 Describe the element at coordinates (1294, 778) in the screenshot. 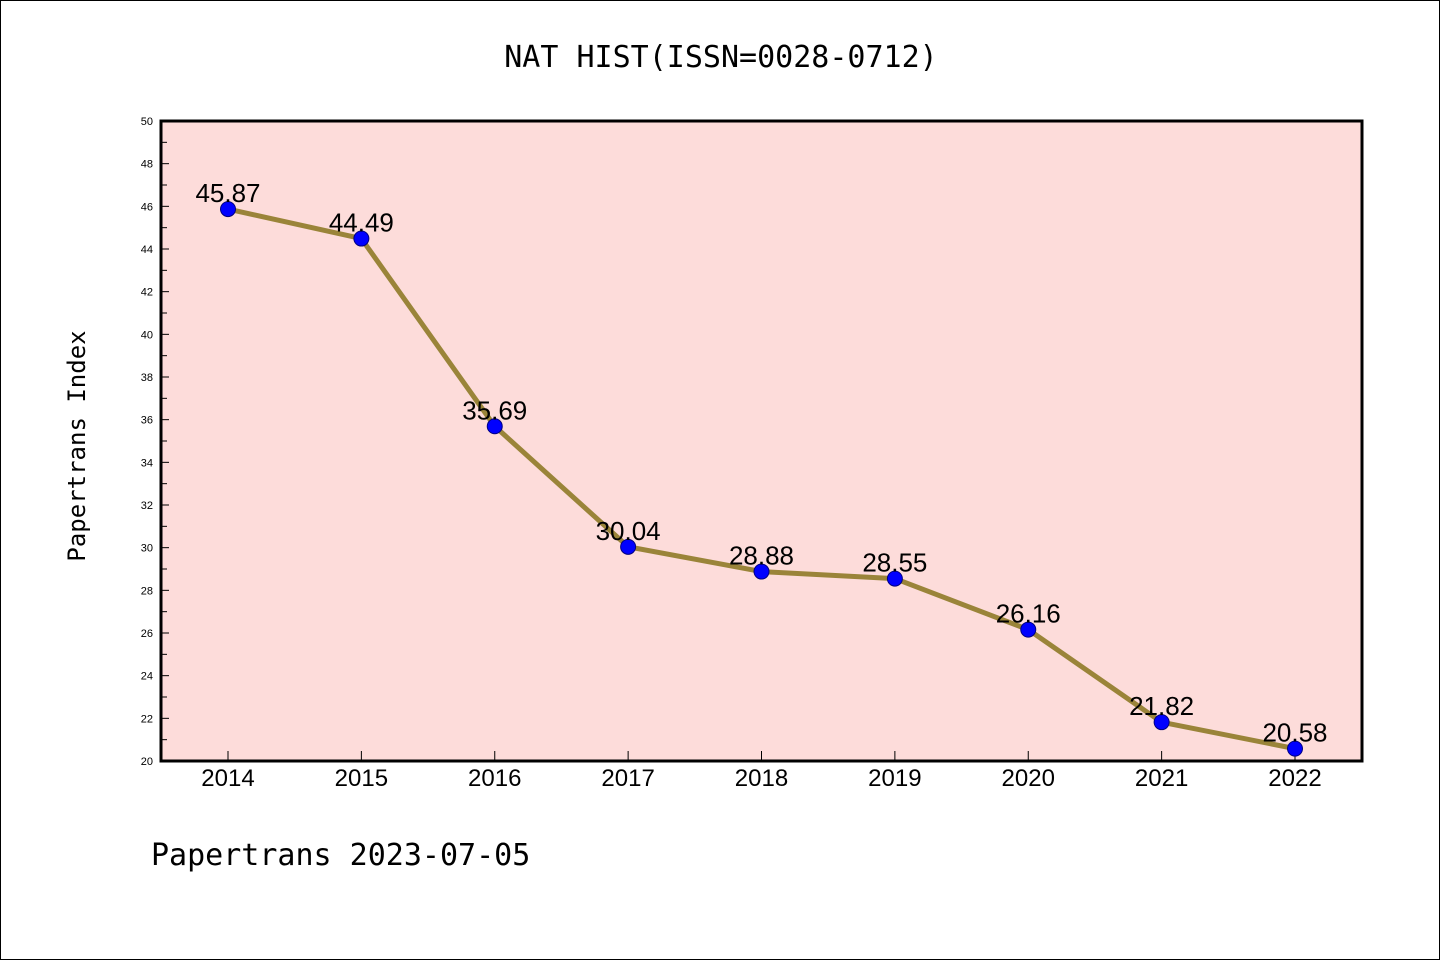

I see `x-tick-label: 2022` at that location.